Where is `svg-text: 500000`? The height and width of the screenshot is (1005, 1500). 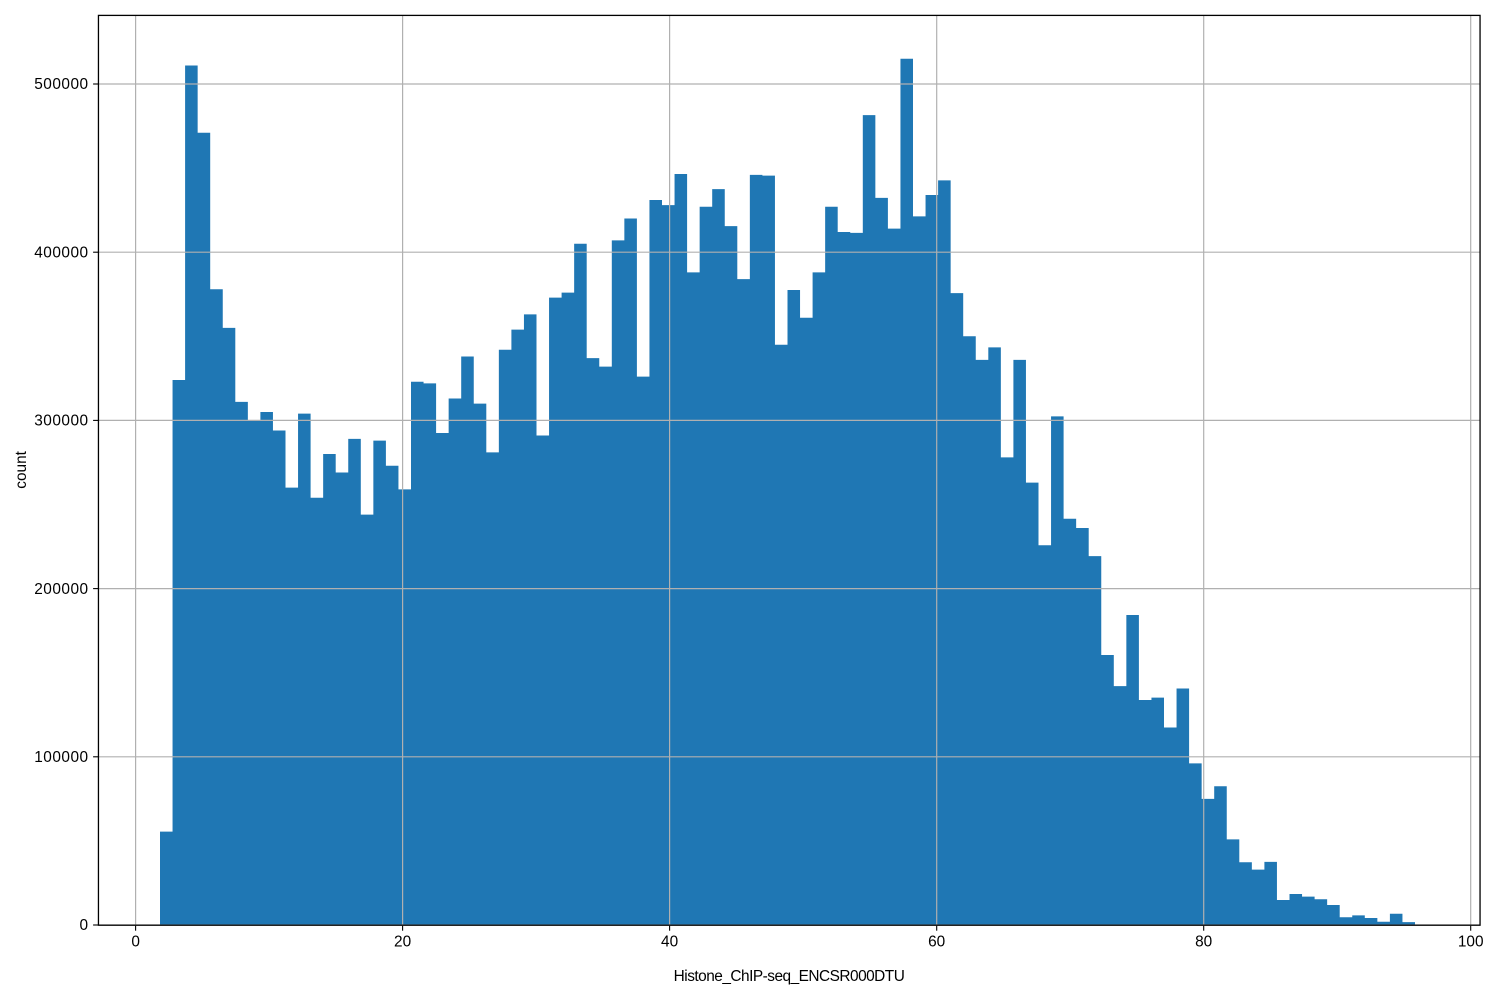 svg-text: 500000 is located at coordinates (61, 84).